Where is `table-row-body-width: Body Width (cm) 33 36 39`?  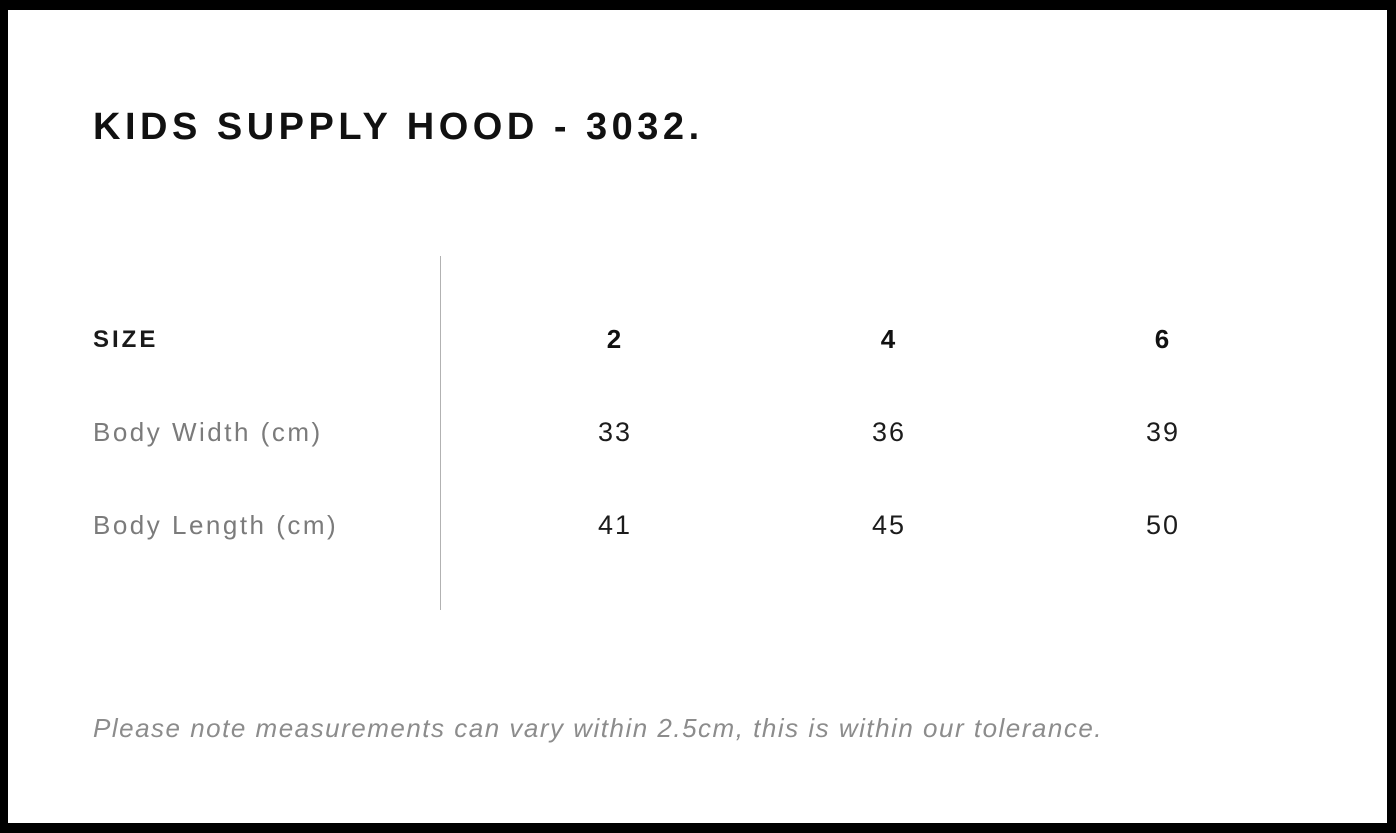 table-row-body-width: Body Width (cm) 33 36 39 is located at coordinates (696, 432).